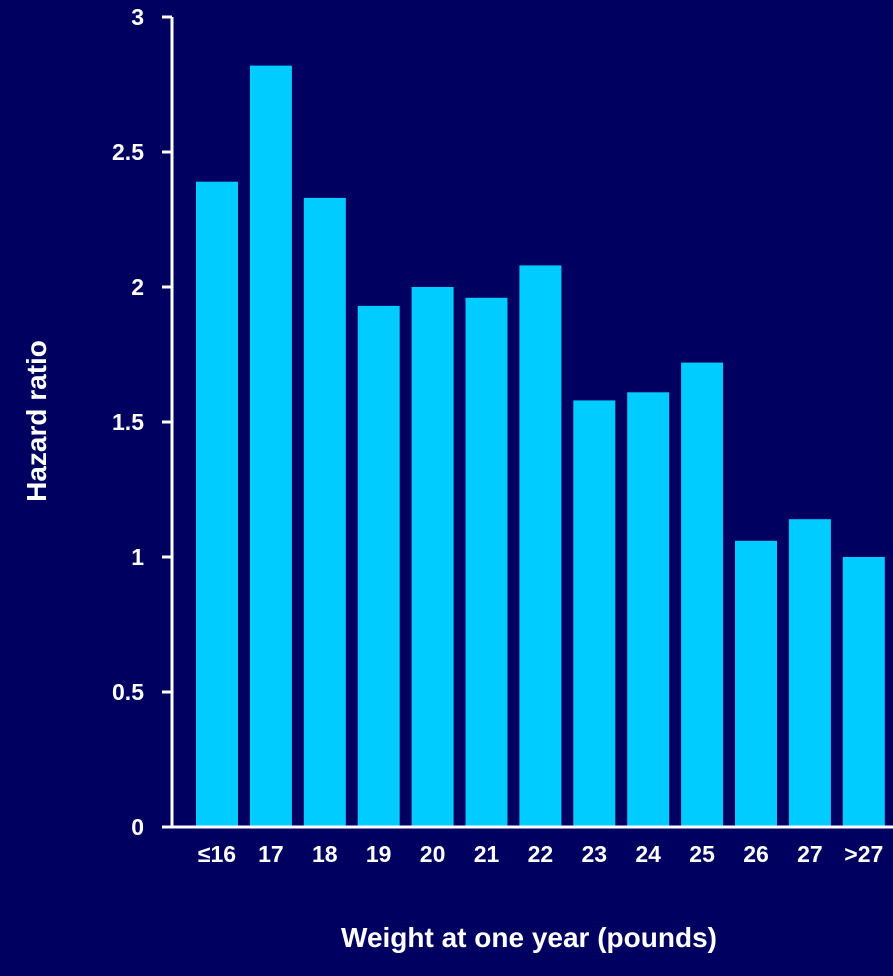 This screenshot has height=976, width=893. I want to click on x-tick-label-9: 25, so click(702, 854).